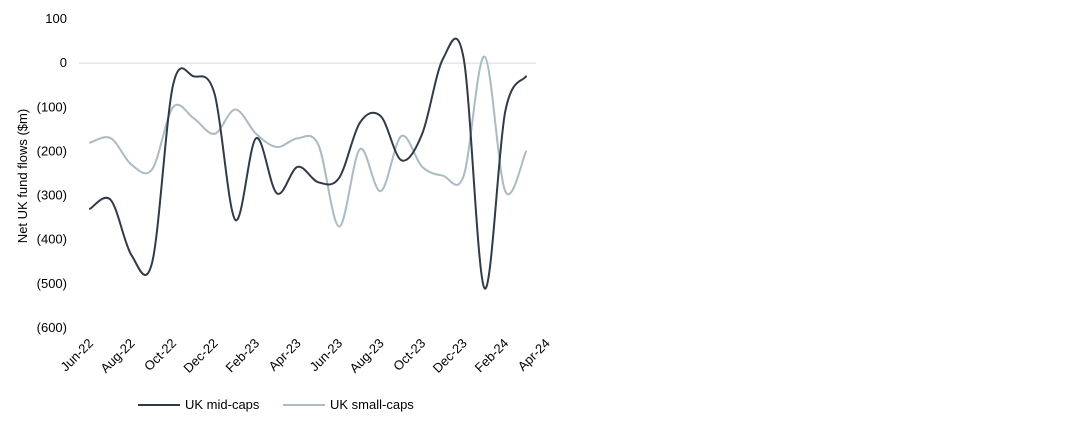  I want to click on y-tick-label: (500), so click(52, 283).